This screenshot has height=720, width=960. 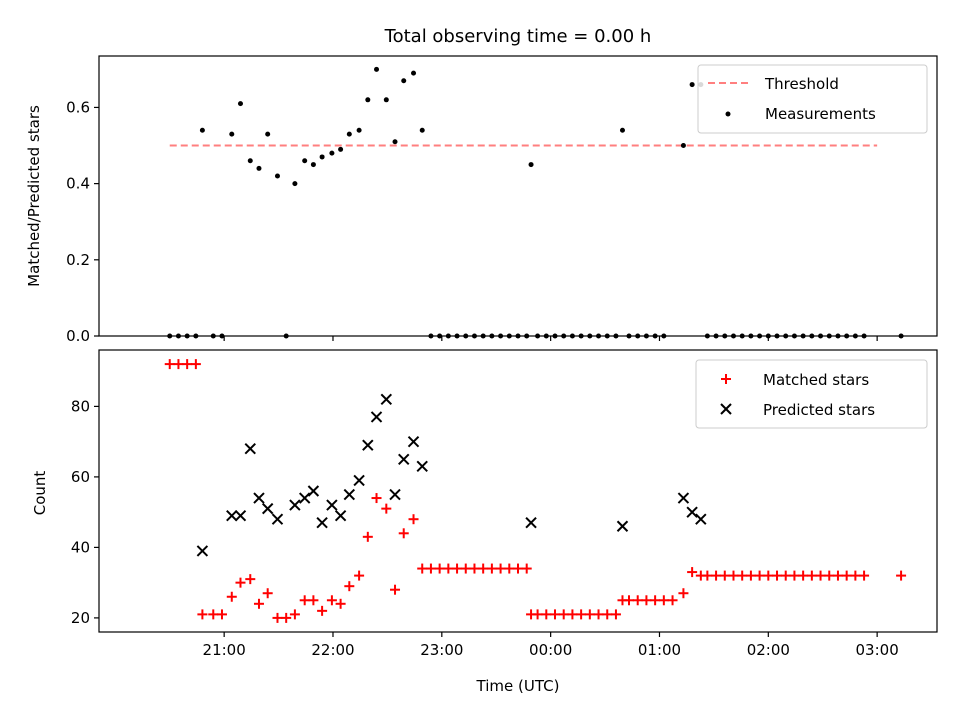 What do you see at coordinates (78, 184) in the screenshot?
I see `top-y-tick-label: 0.4` at bounding box center [78, 184].